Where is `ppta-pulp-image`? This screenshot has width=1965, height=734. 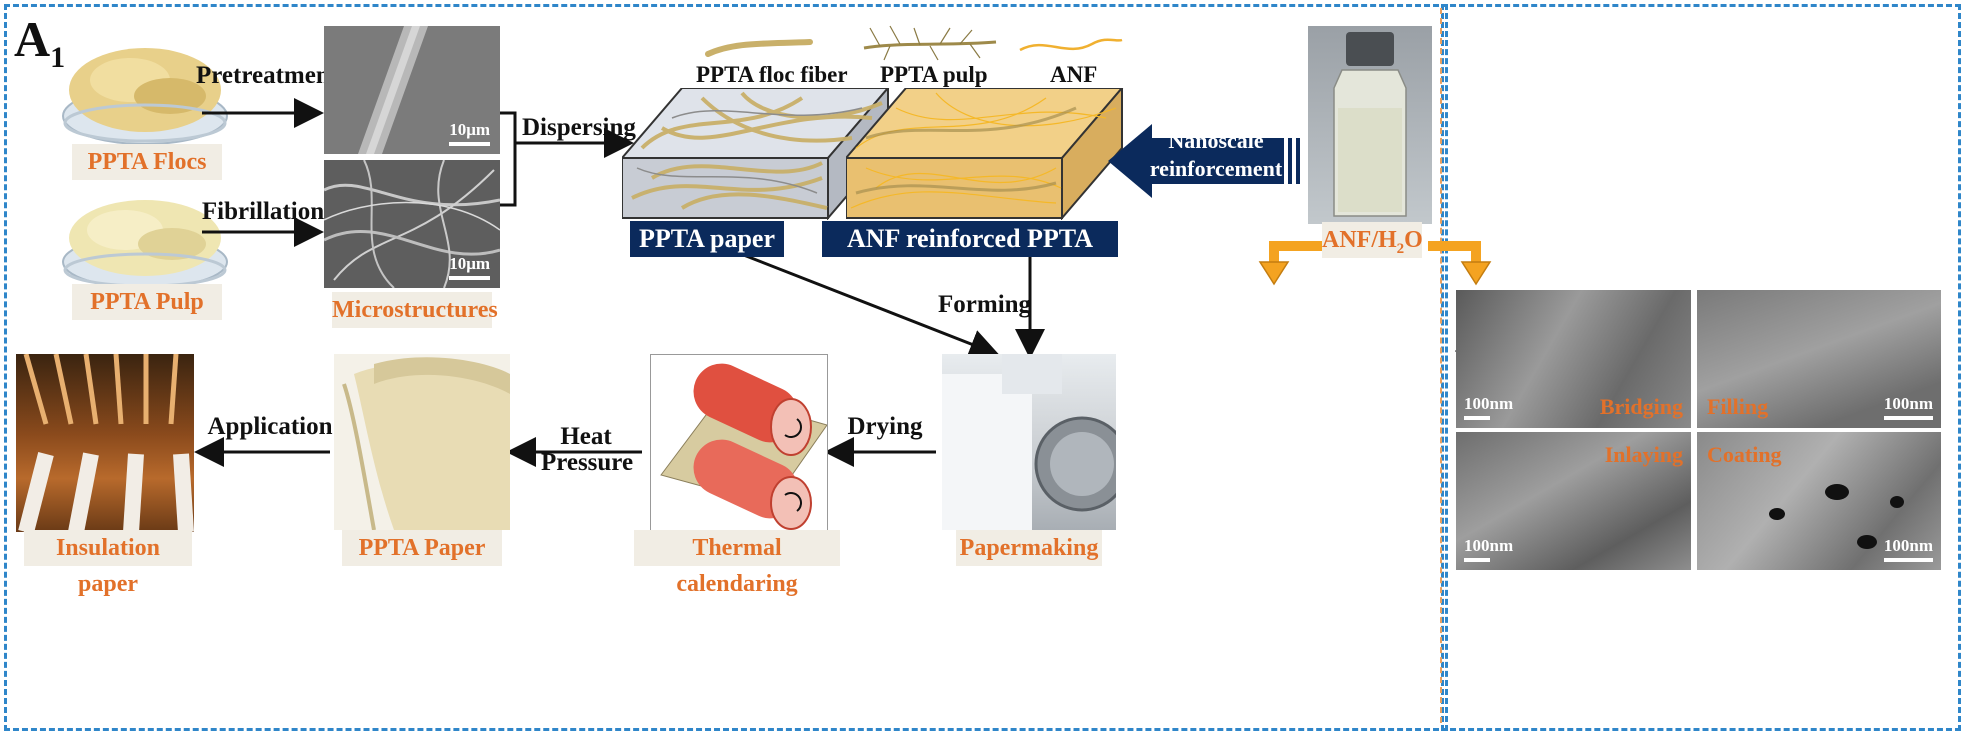 ppta-pulp-image is located at coordinates (145, 242).